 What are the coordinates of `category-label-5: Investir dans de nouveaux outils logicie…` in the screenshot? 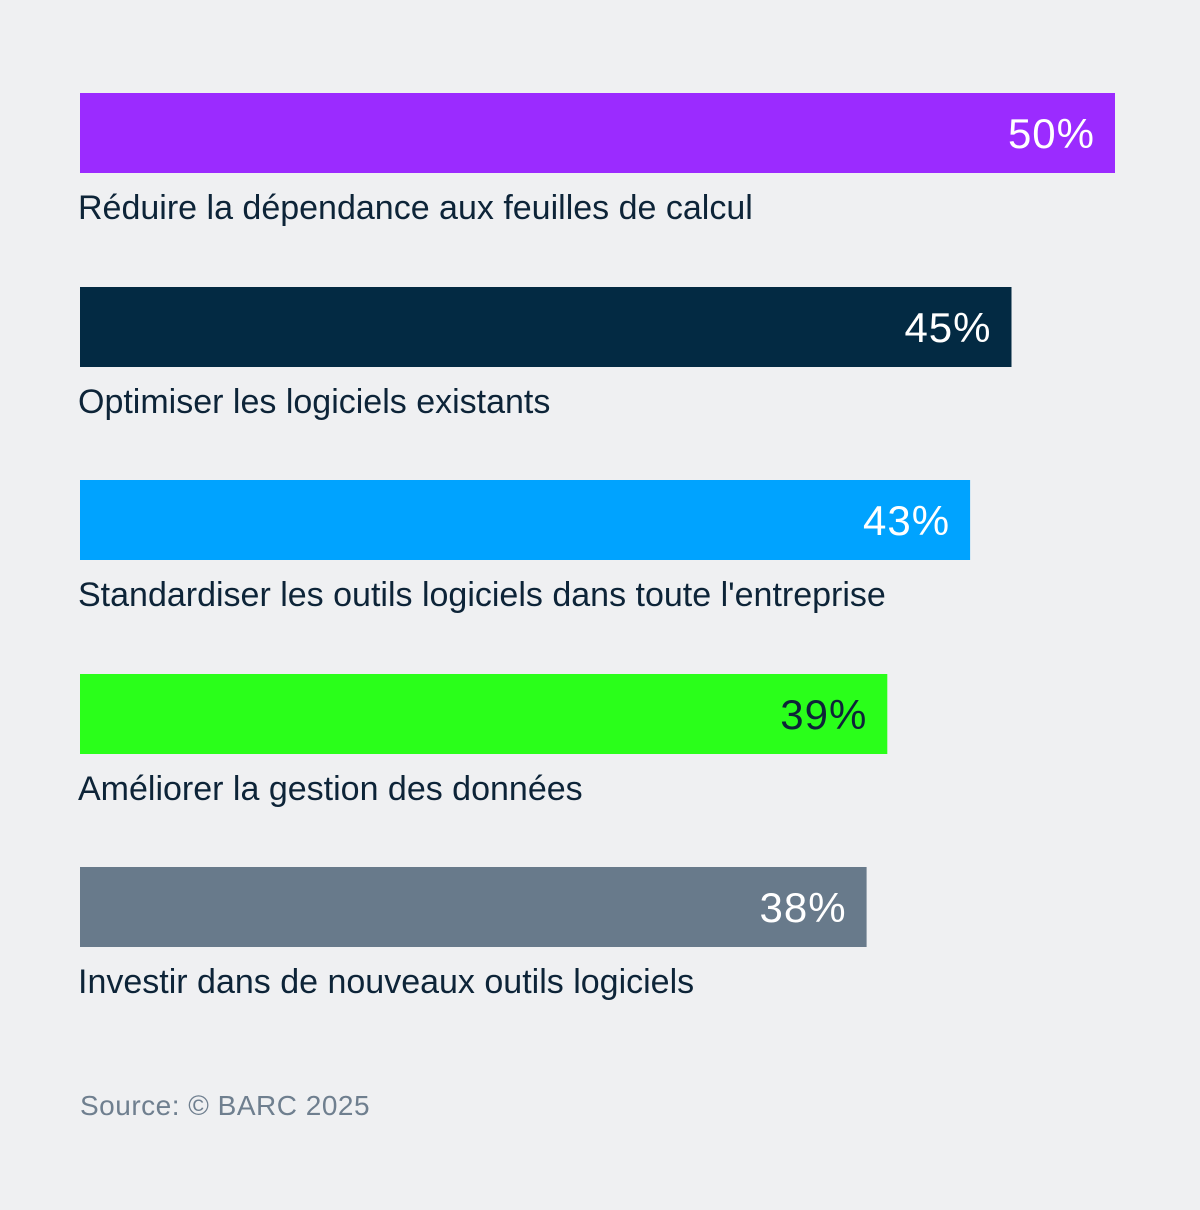 It's located at (386, 982).